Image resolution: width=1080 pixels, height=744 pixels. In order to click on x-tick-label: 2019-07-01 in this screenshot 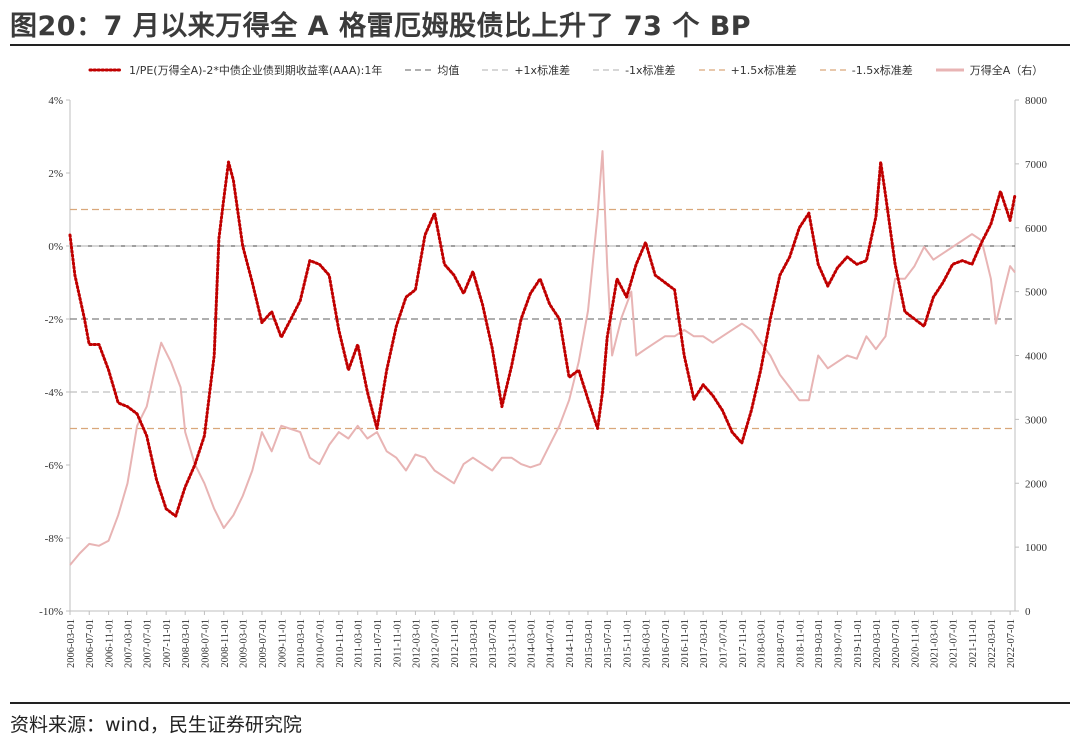, I will do `click(838, 643)`.